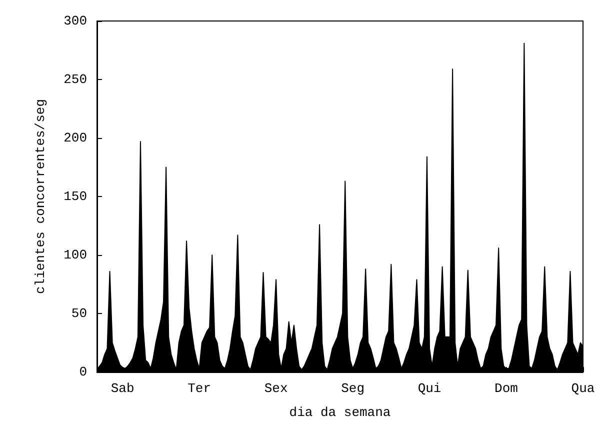  What do you see at coordinates (352, 388) in the screenshot?
I see `x-tick-label: Seg` at bounding box center [352, 388].